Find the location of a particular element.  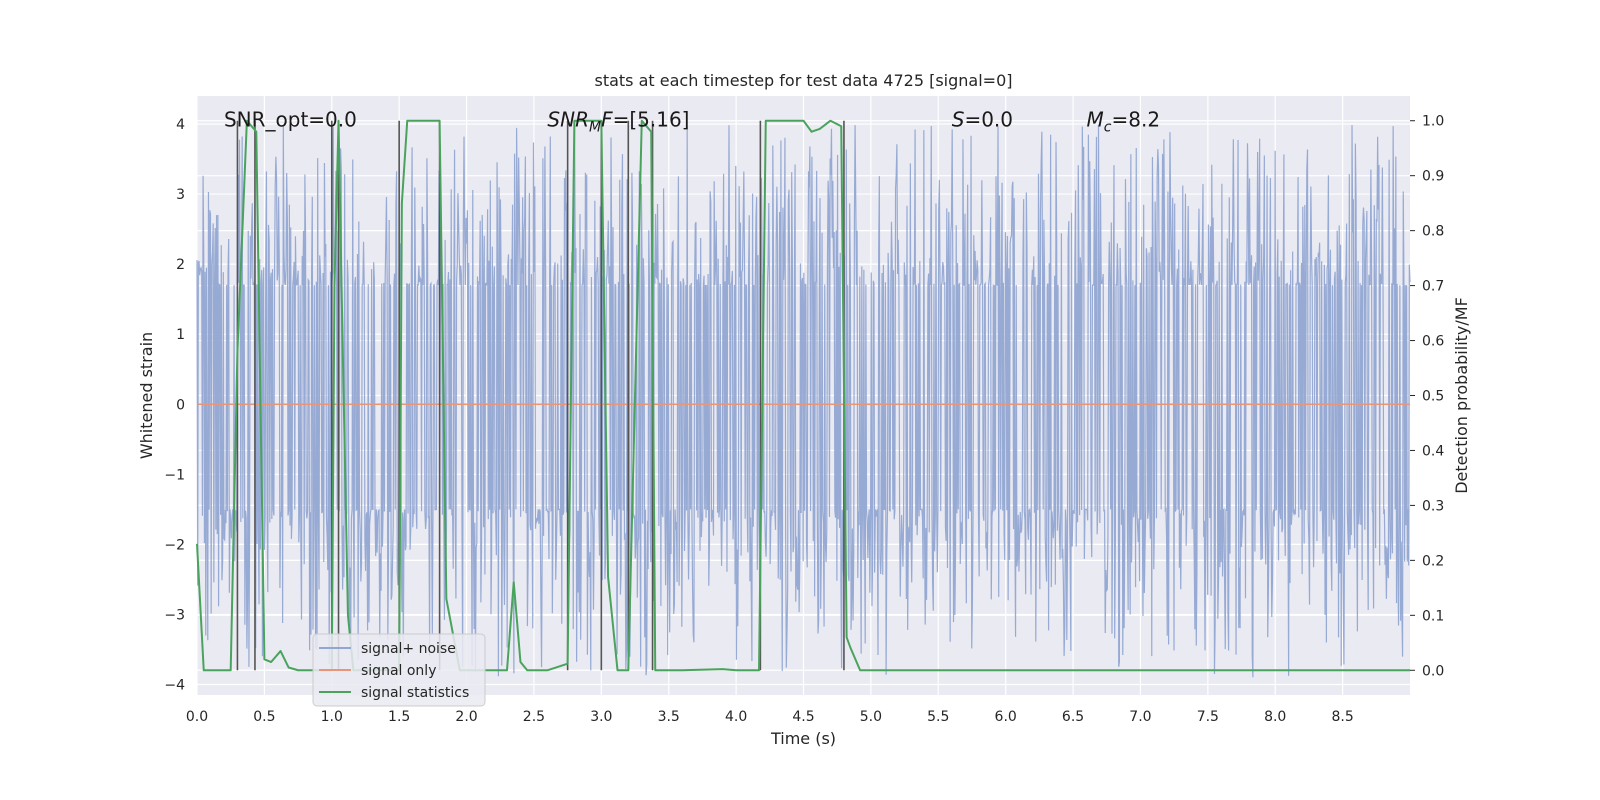

y2-tick-label: 0.4 is located at coordinates (1433, 451).